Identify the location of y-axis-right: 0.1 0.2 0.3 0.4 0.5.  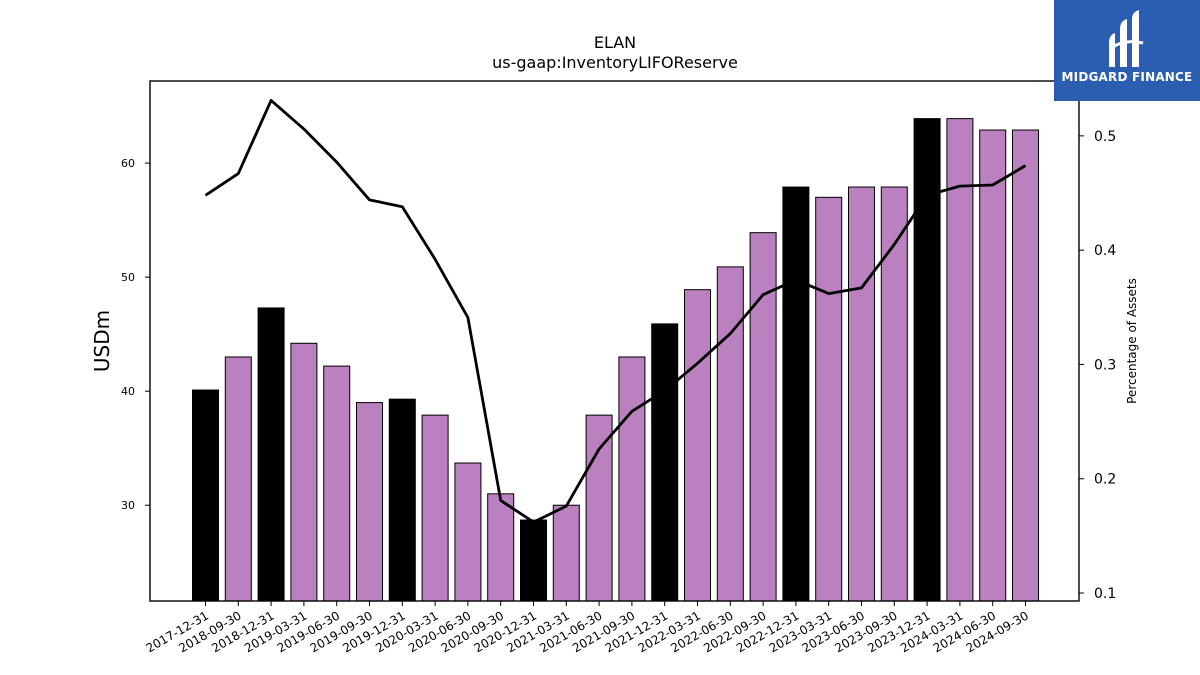
(1097, 365).